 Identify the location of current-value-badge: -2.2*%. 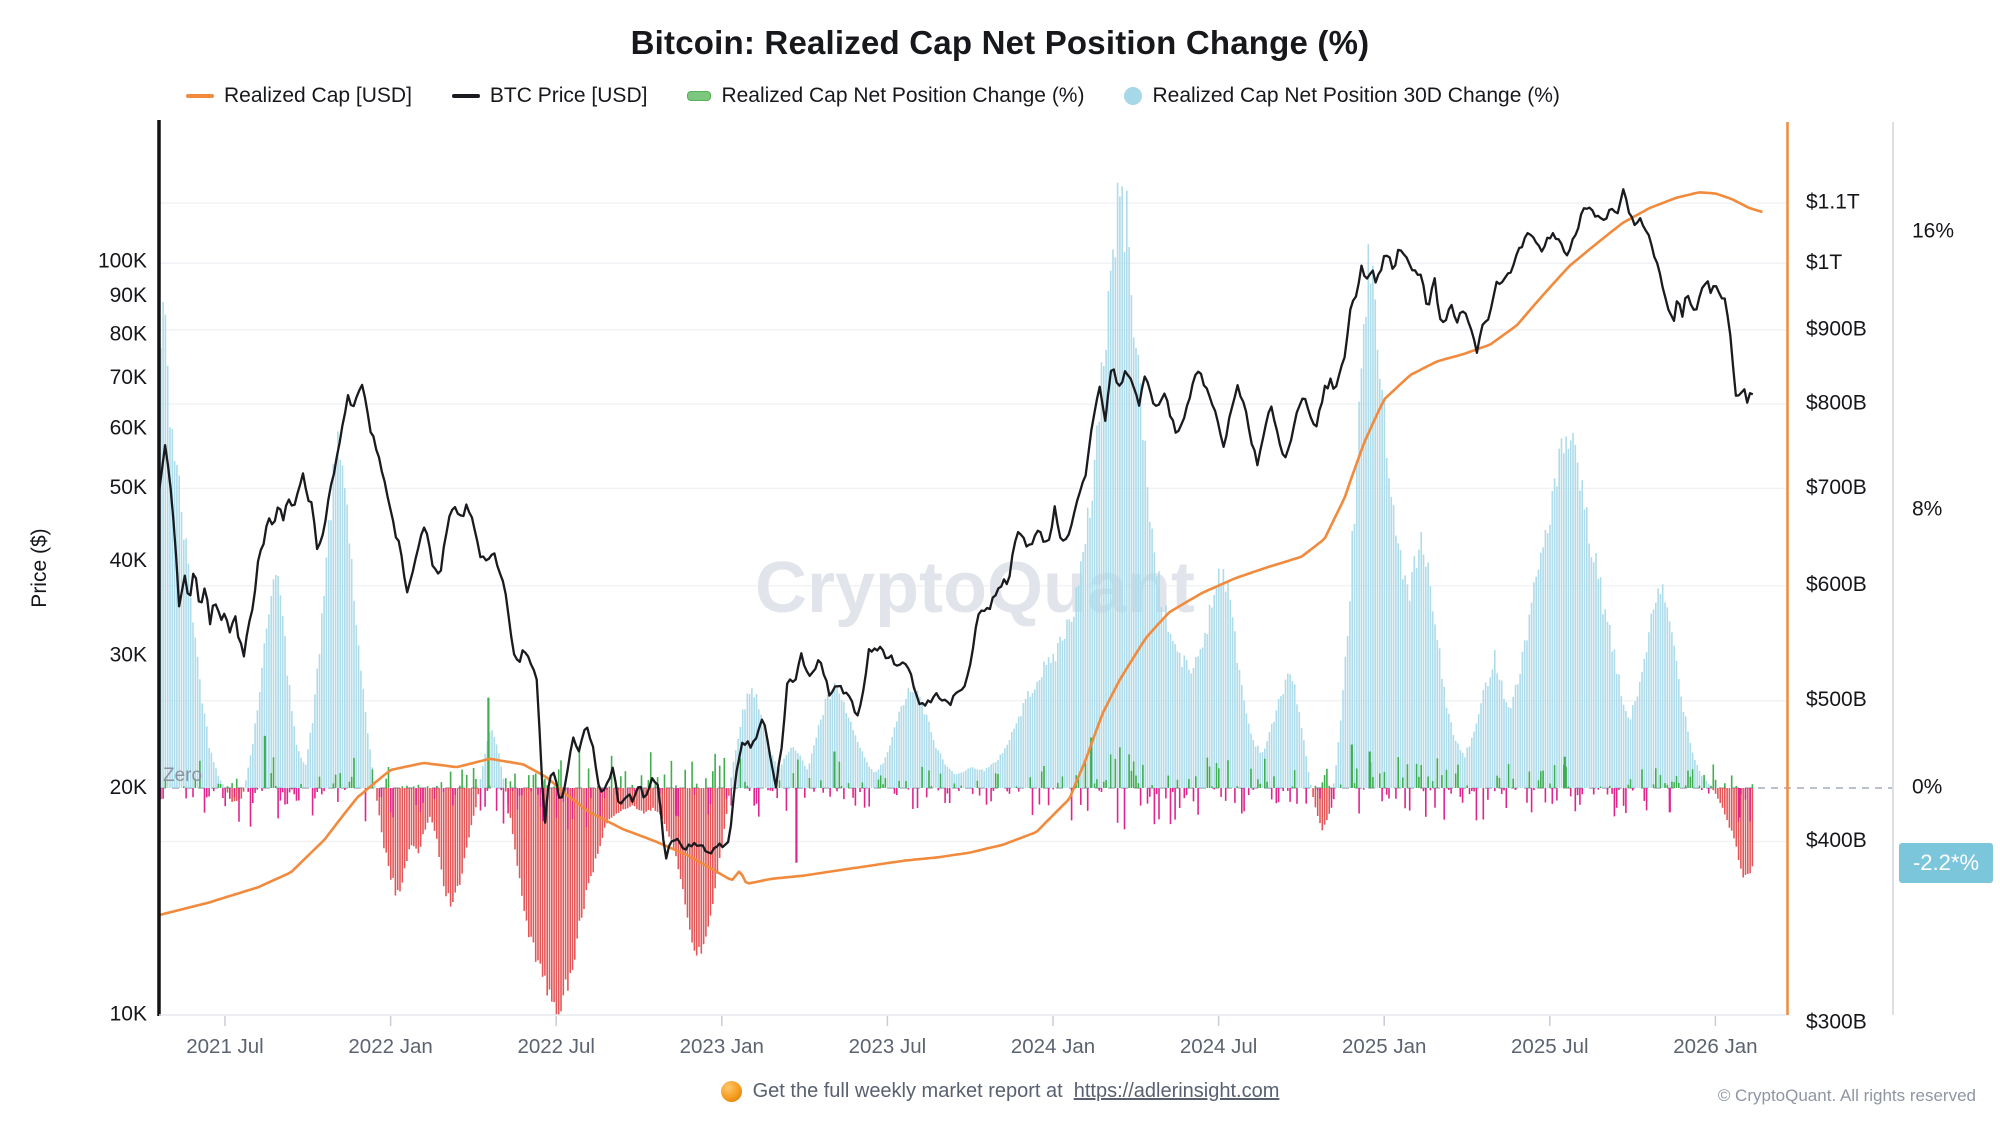
(1946, 863).